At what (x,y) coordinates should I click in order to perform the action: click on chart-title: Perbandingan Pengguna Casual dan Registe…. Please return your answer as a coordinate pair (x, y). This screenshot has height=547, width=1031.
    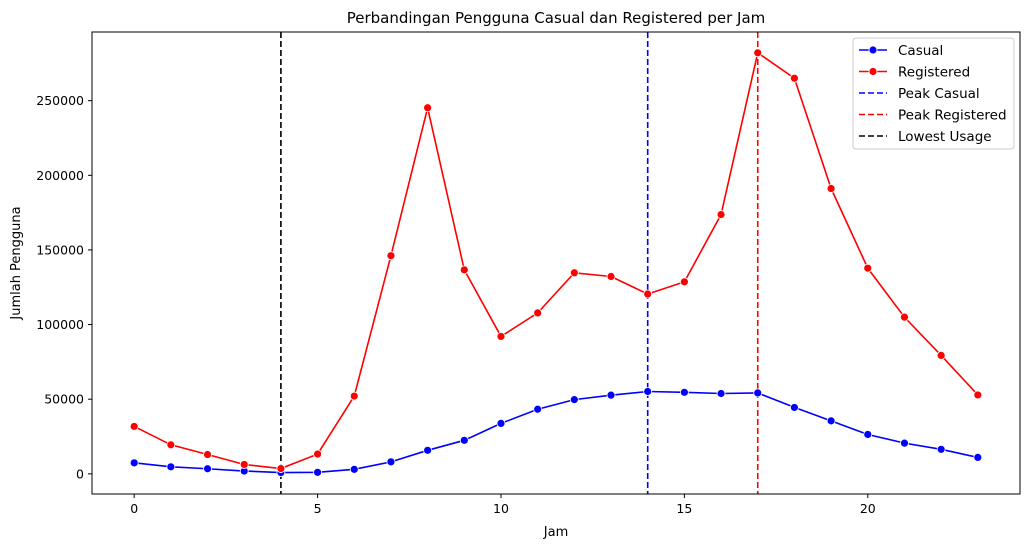
    Looking at the image, I should click on (556, 18).